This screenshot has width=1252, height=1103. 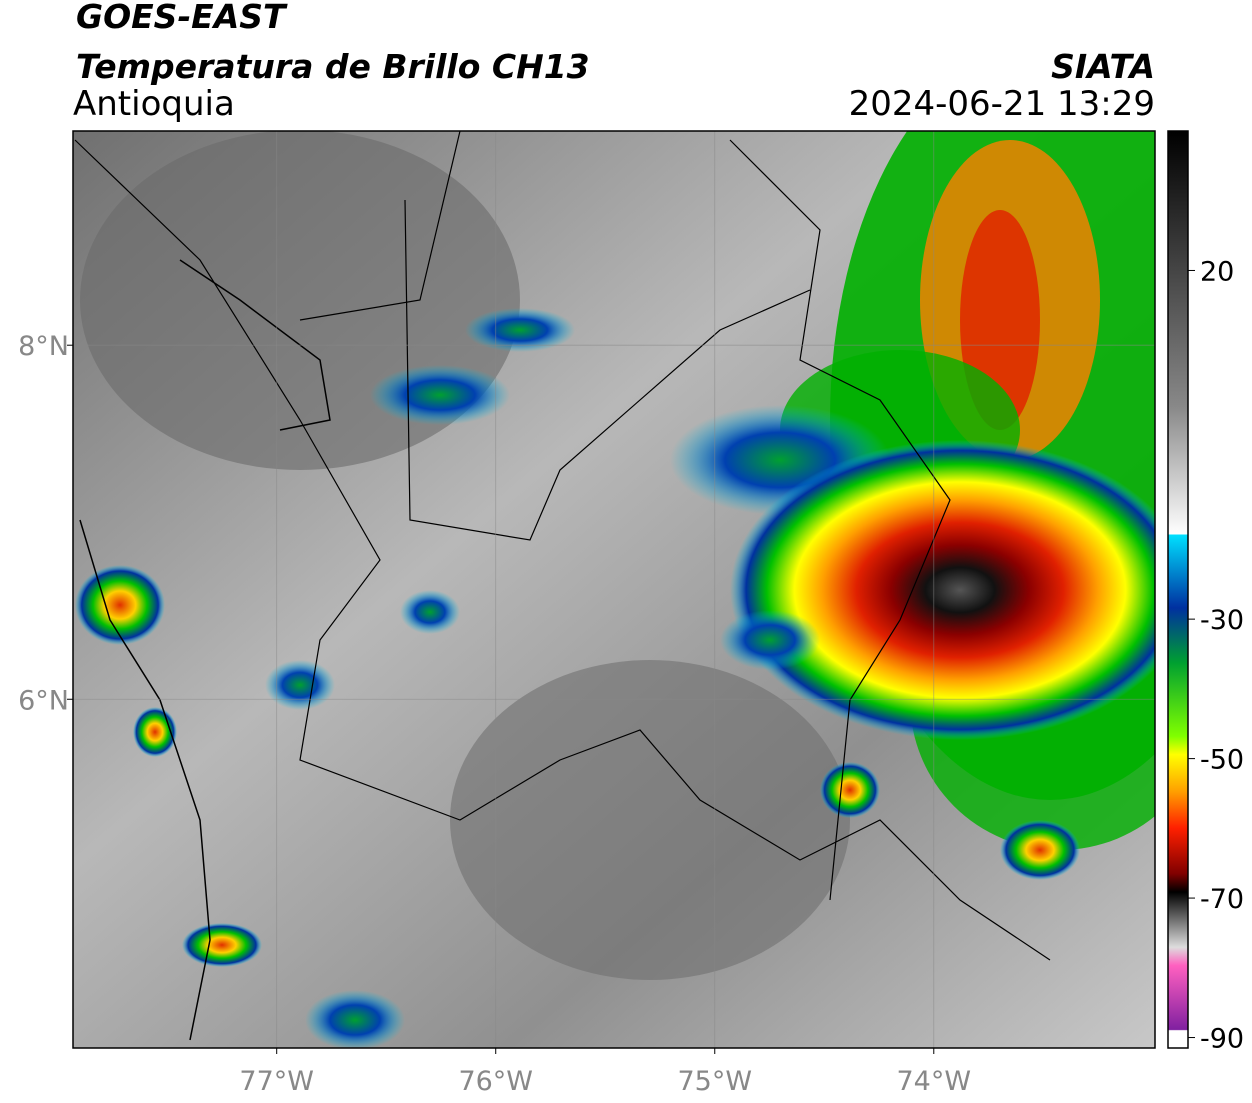 I want to click on source-label: SIATA, so click(x=1103, y=66).